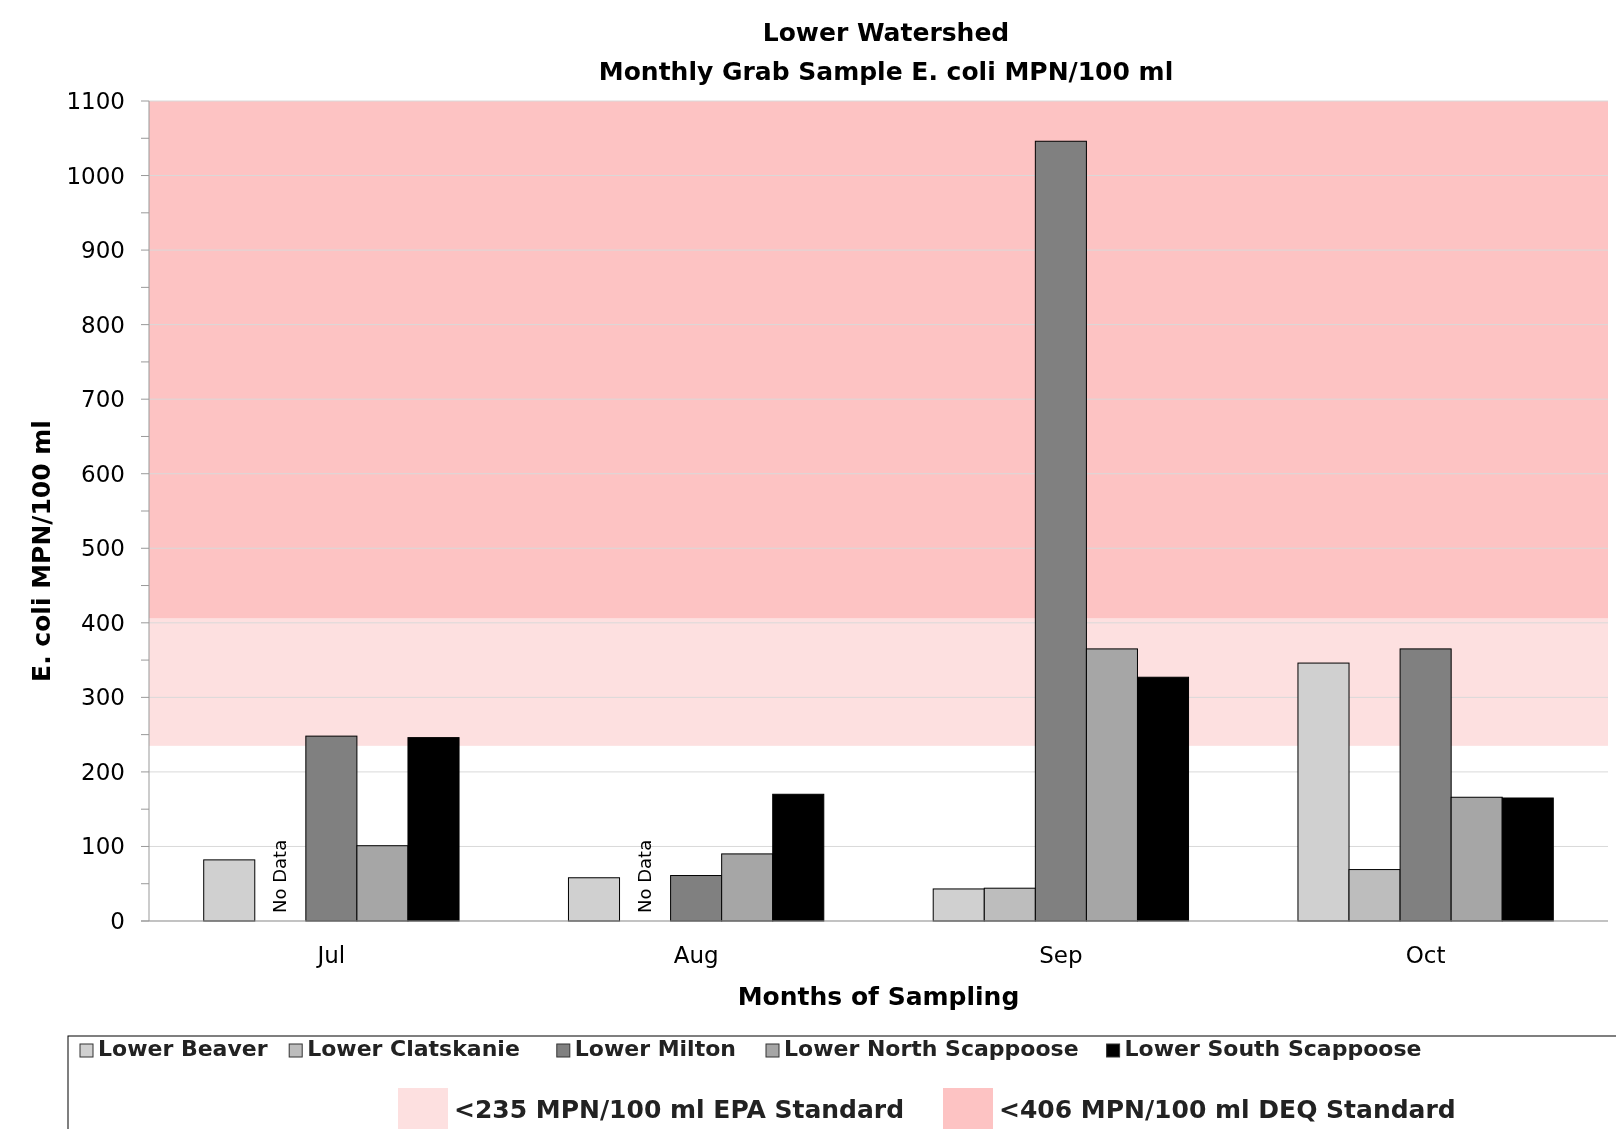  What do you see at coordinates (1061, 955) in the screenshot?
I see `x-tick-label: Sep` at bounding box center [1061, 955].